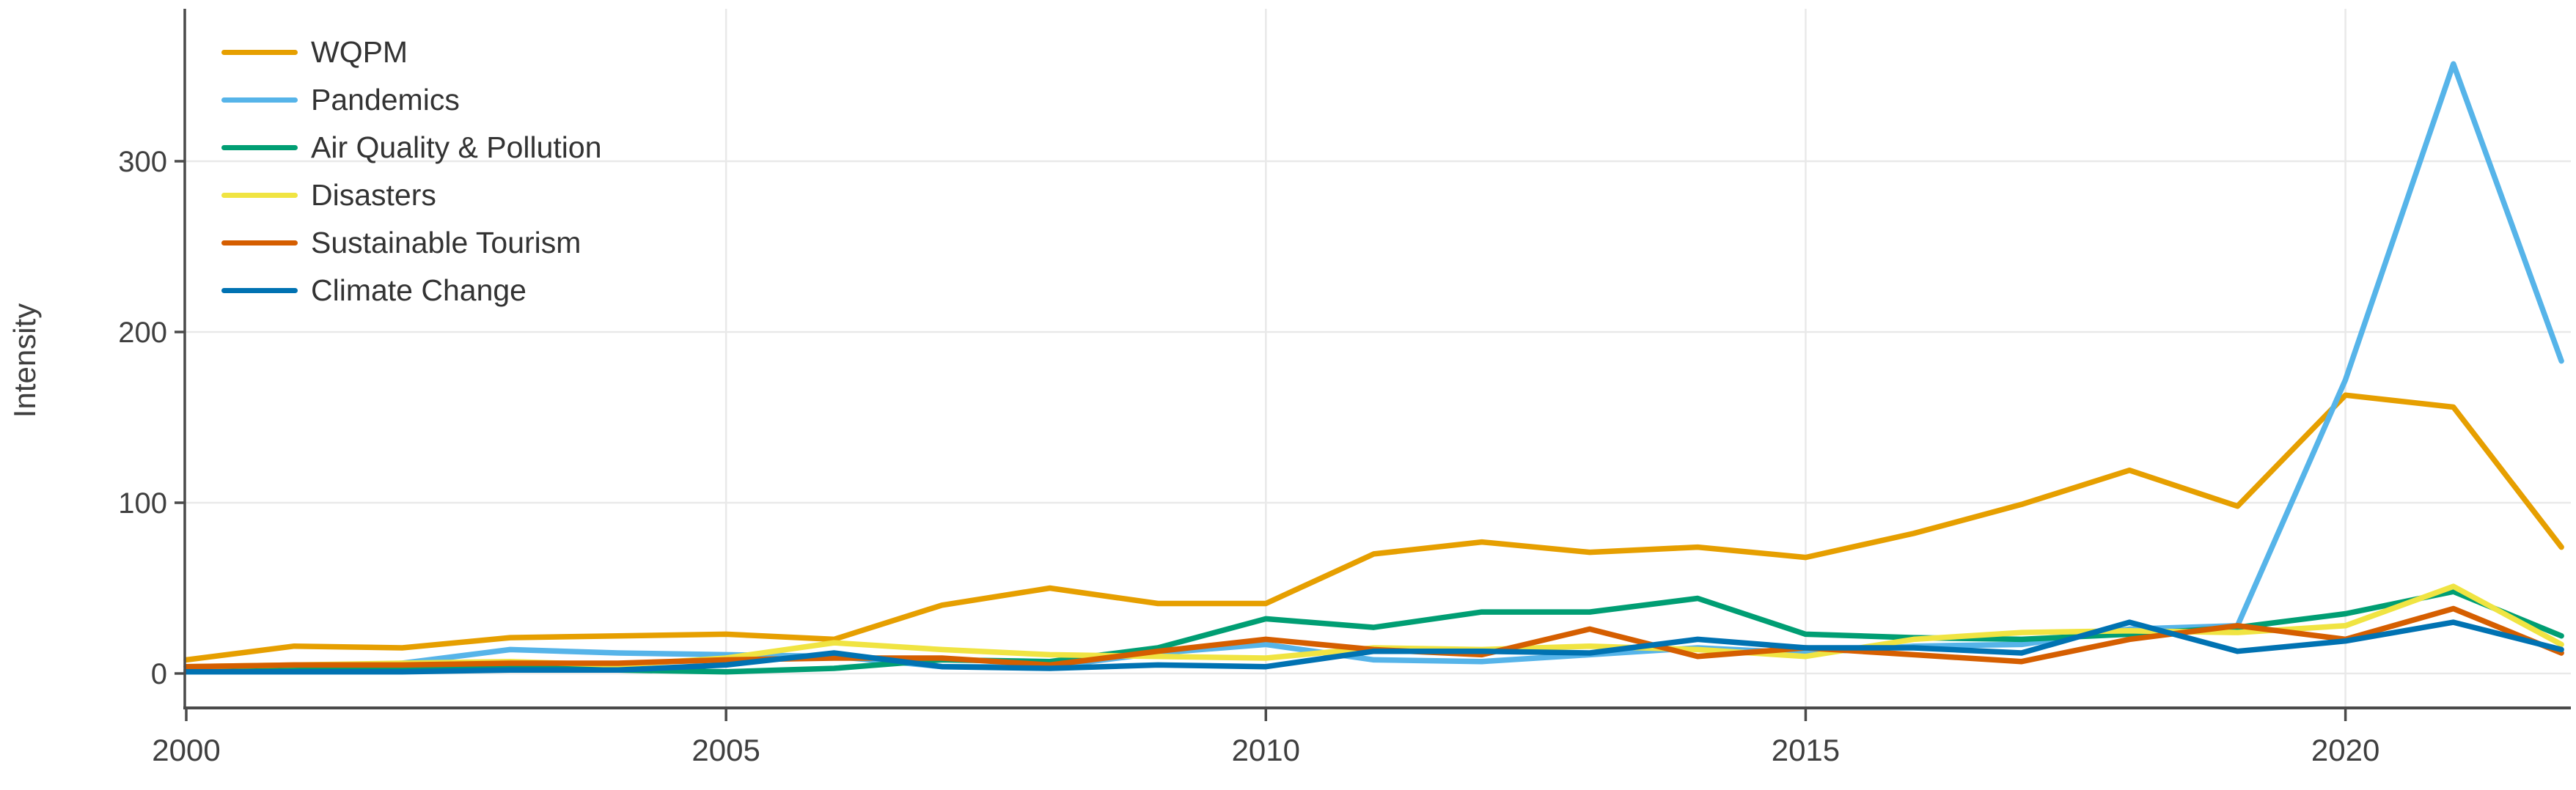  I want to click on y-tick-label: 200, so click(142, 333).